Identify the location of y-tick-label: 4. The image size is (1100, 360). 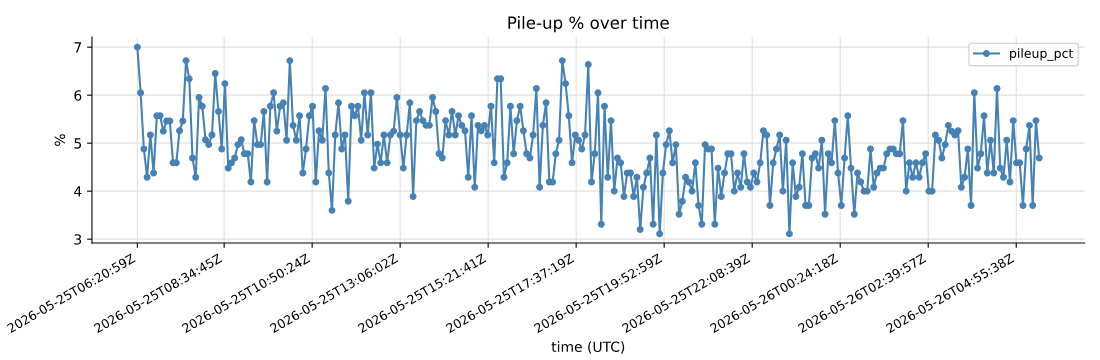
(78, 191).